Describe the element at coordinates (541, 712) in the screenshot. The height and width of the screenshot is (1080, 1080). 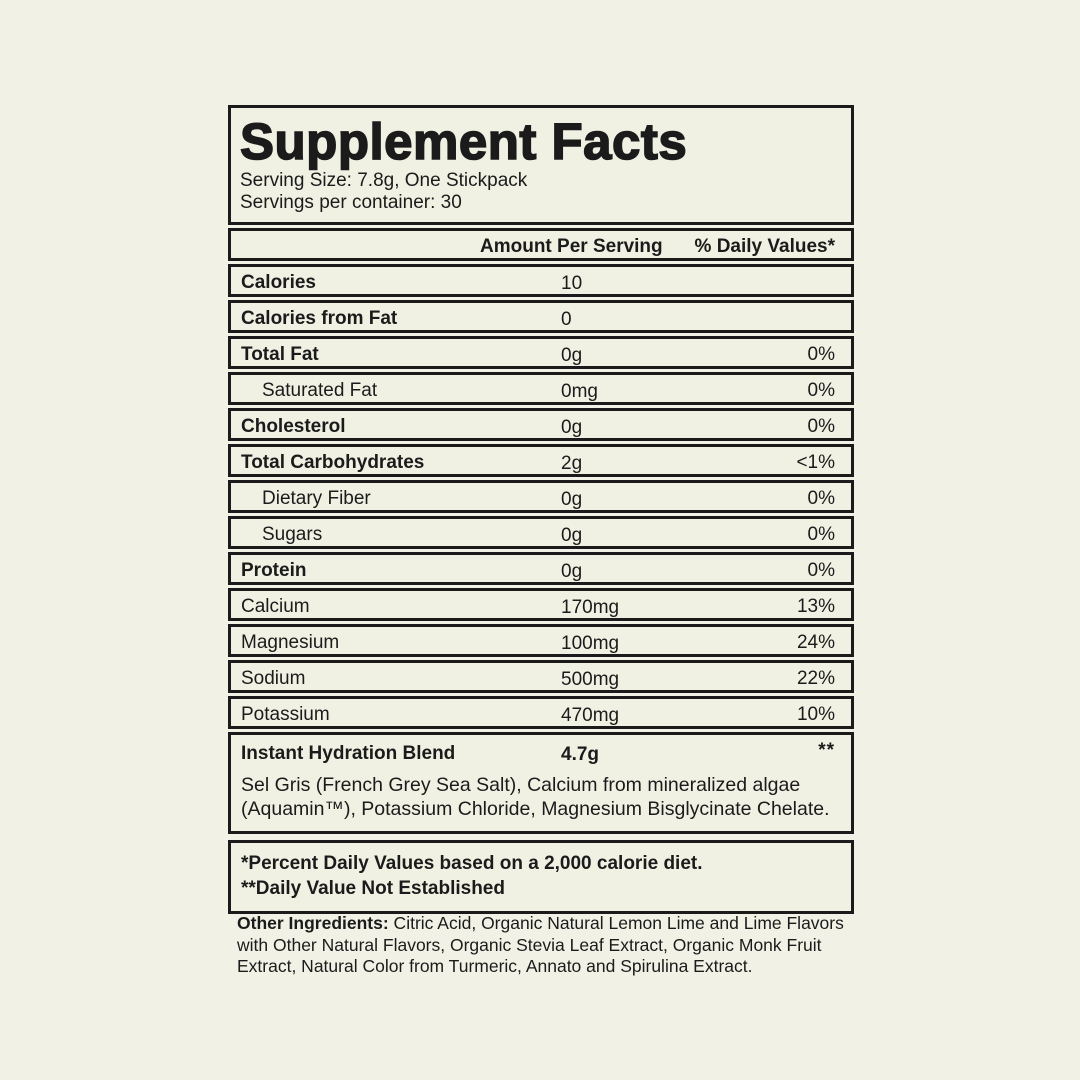
I see `row-potassium: Potassium 470mg 10%` at that location.